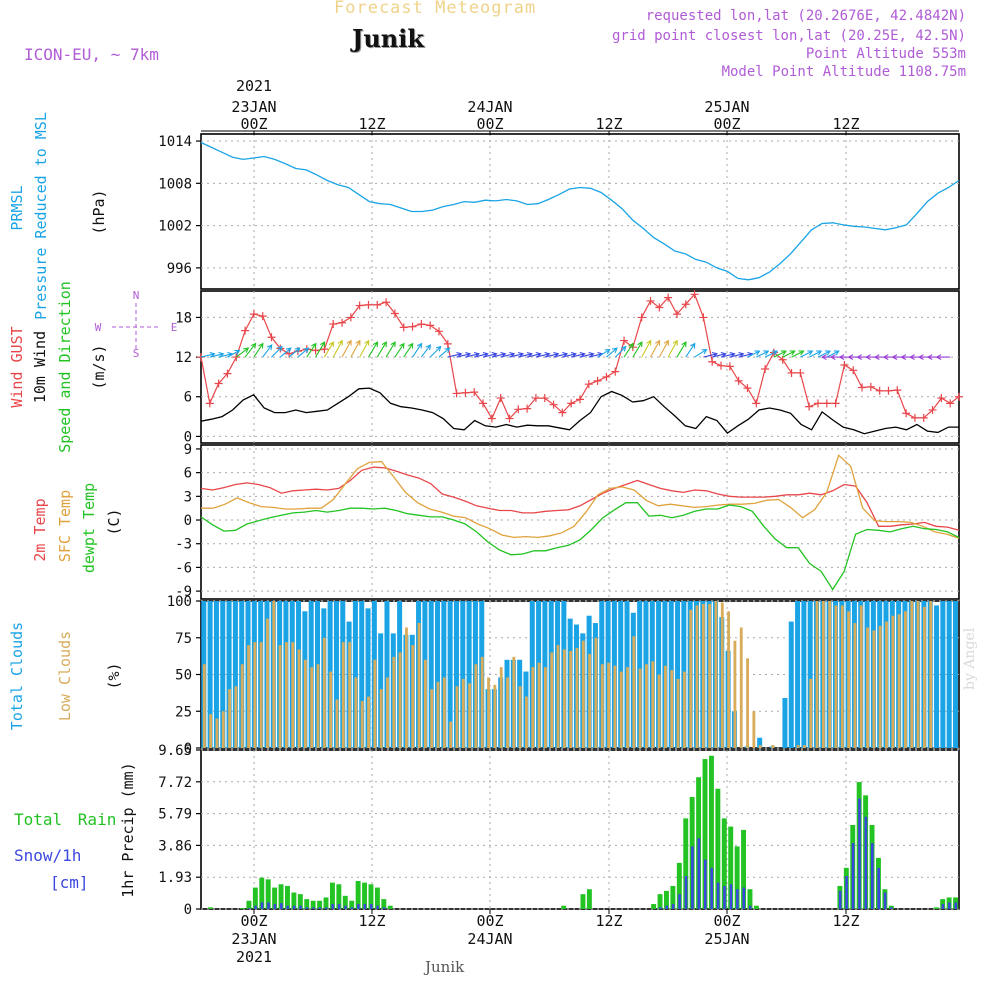 The width and height of the screenshot is (1000, 1000). What do you see at coordinates (136, 353) in the screenshot?
I see `compass-s: S` at bounding box center [136, 353].